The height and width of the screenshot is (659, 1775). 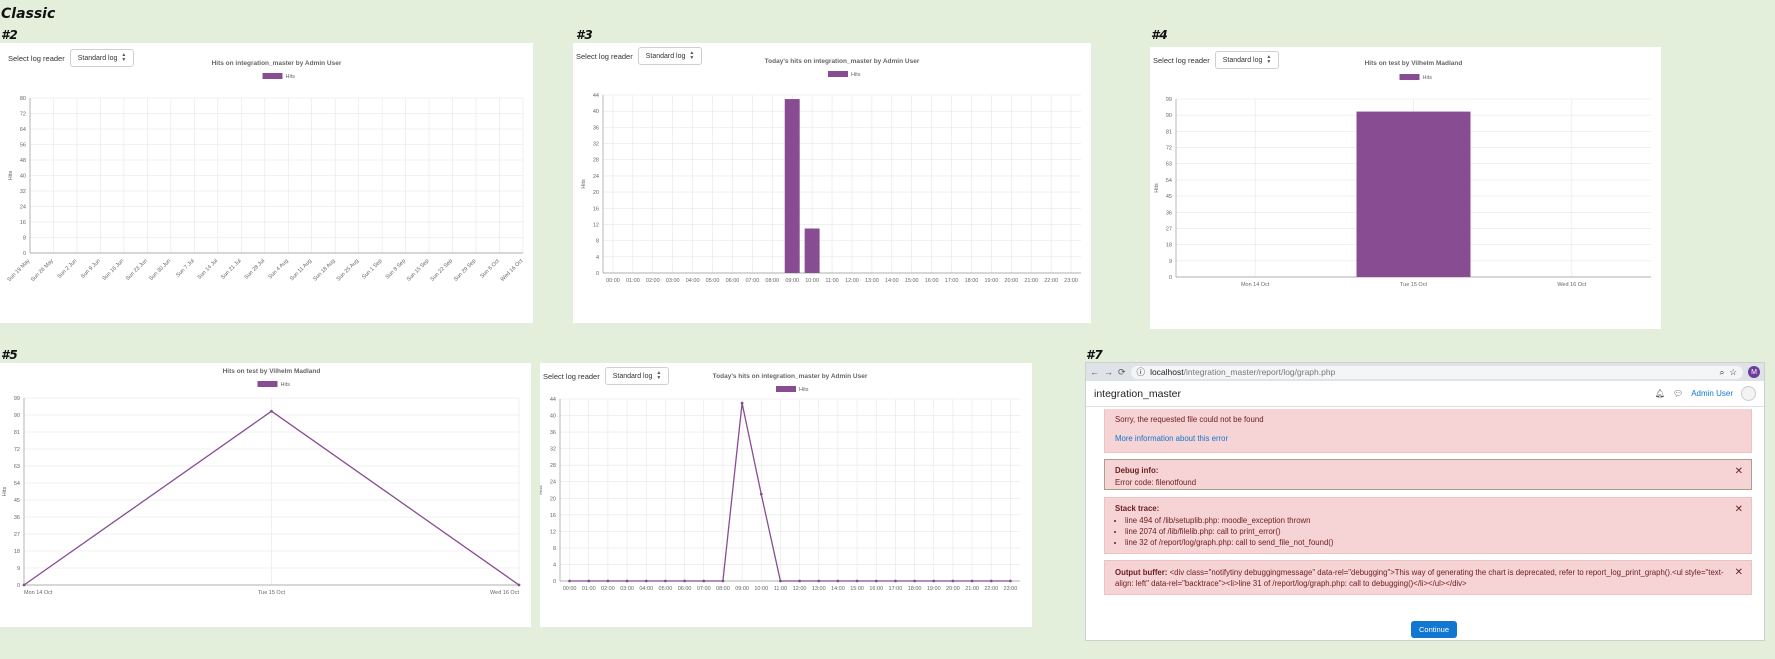 What do you see at coordinates (1748, 393) in the screenshot?
I see `avatar` at bounding box center [1748, 393].